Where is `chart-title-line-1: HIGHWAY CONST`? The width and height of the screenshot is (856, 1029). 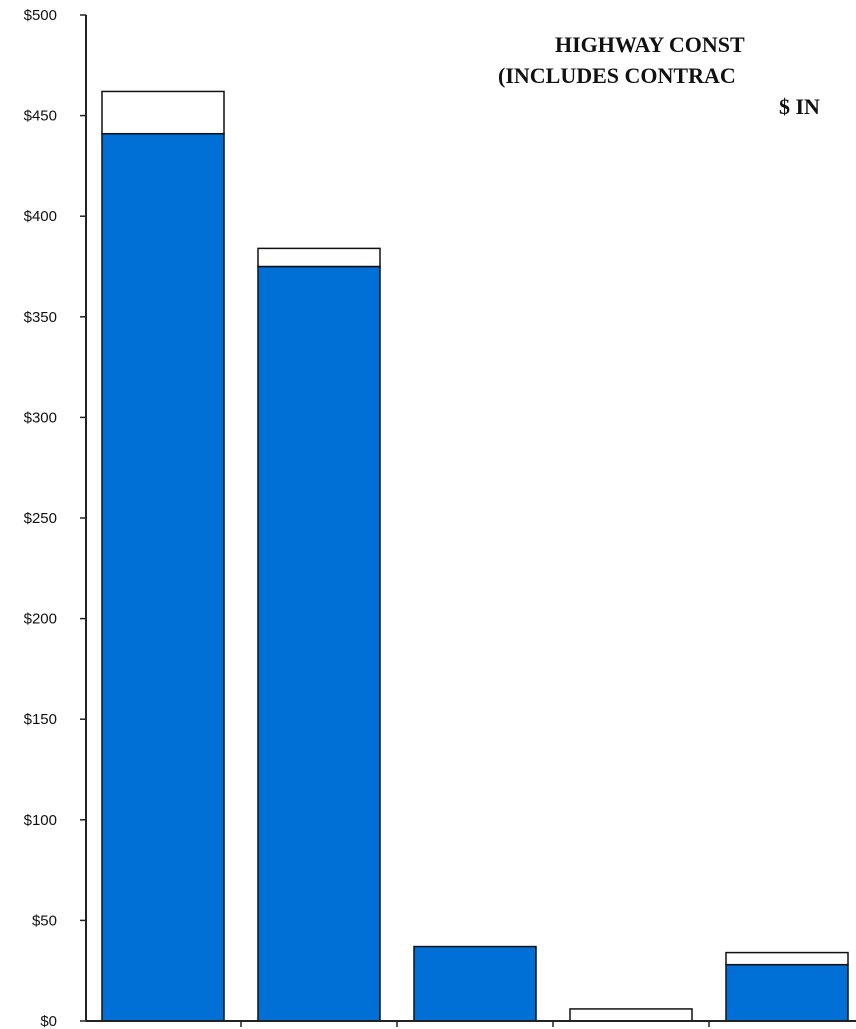
chart-title-line-1: HIGHWAY CONST is located at coordinates (650, 44).